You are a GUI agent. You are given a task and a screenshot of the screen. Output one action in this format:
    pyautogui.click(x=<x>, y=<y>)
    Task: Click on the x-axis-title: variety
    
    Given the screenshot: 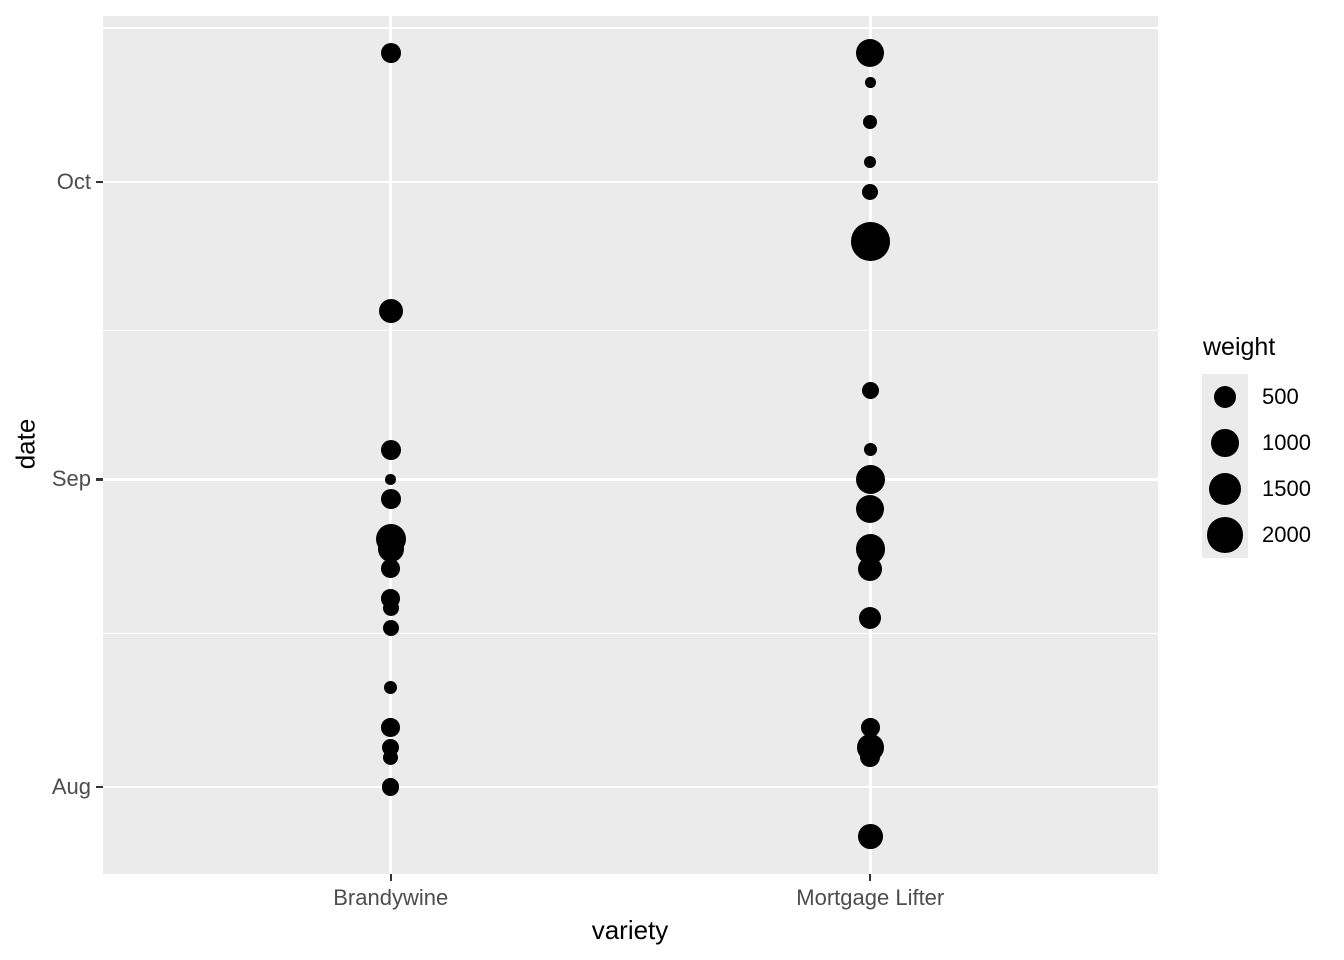 What is the action you would take?
    pyautogui.click(x=630, y=930)
    